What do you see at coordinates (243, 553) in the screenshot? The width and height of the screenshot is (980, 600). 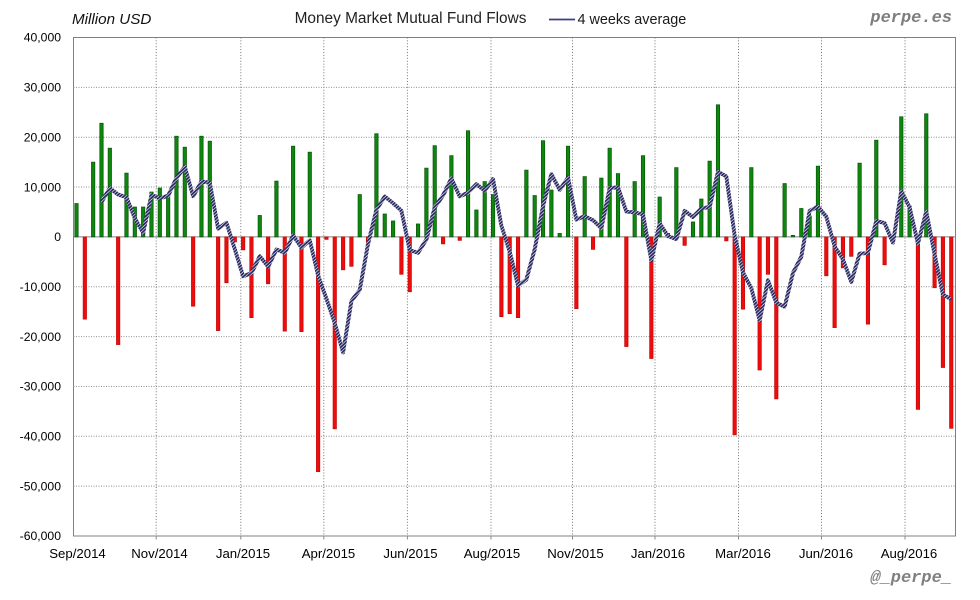 I see `svg-text: Jan/2015` at bounding box center [243, 553].